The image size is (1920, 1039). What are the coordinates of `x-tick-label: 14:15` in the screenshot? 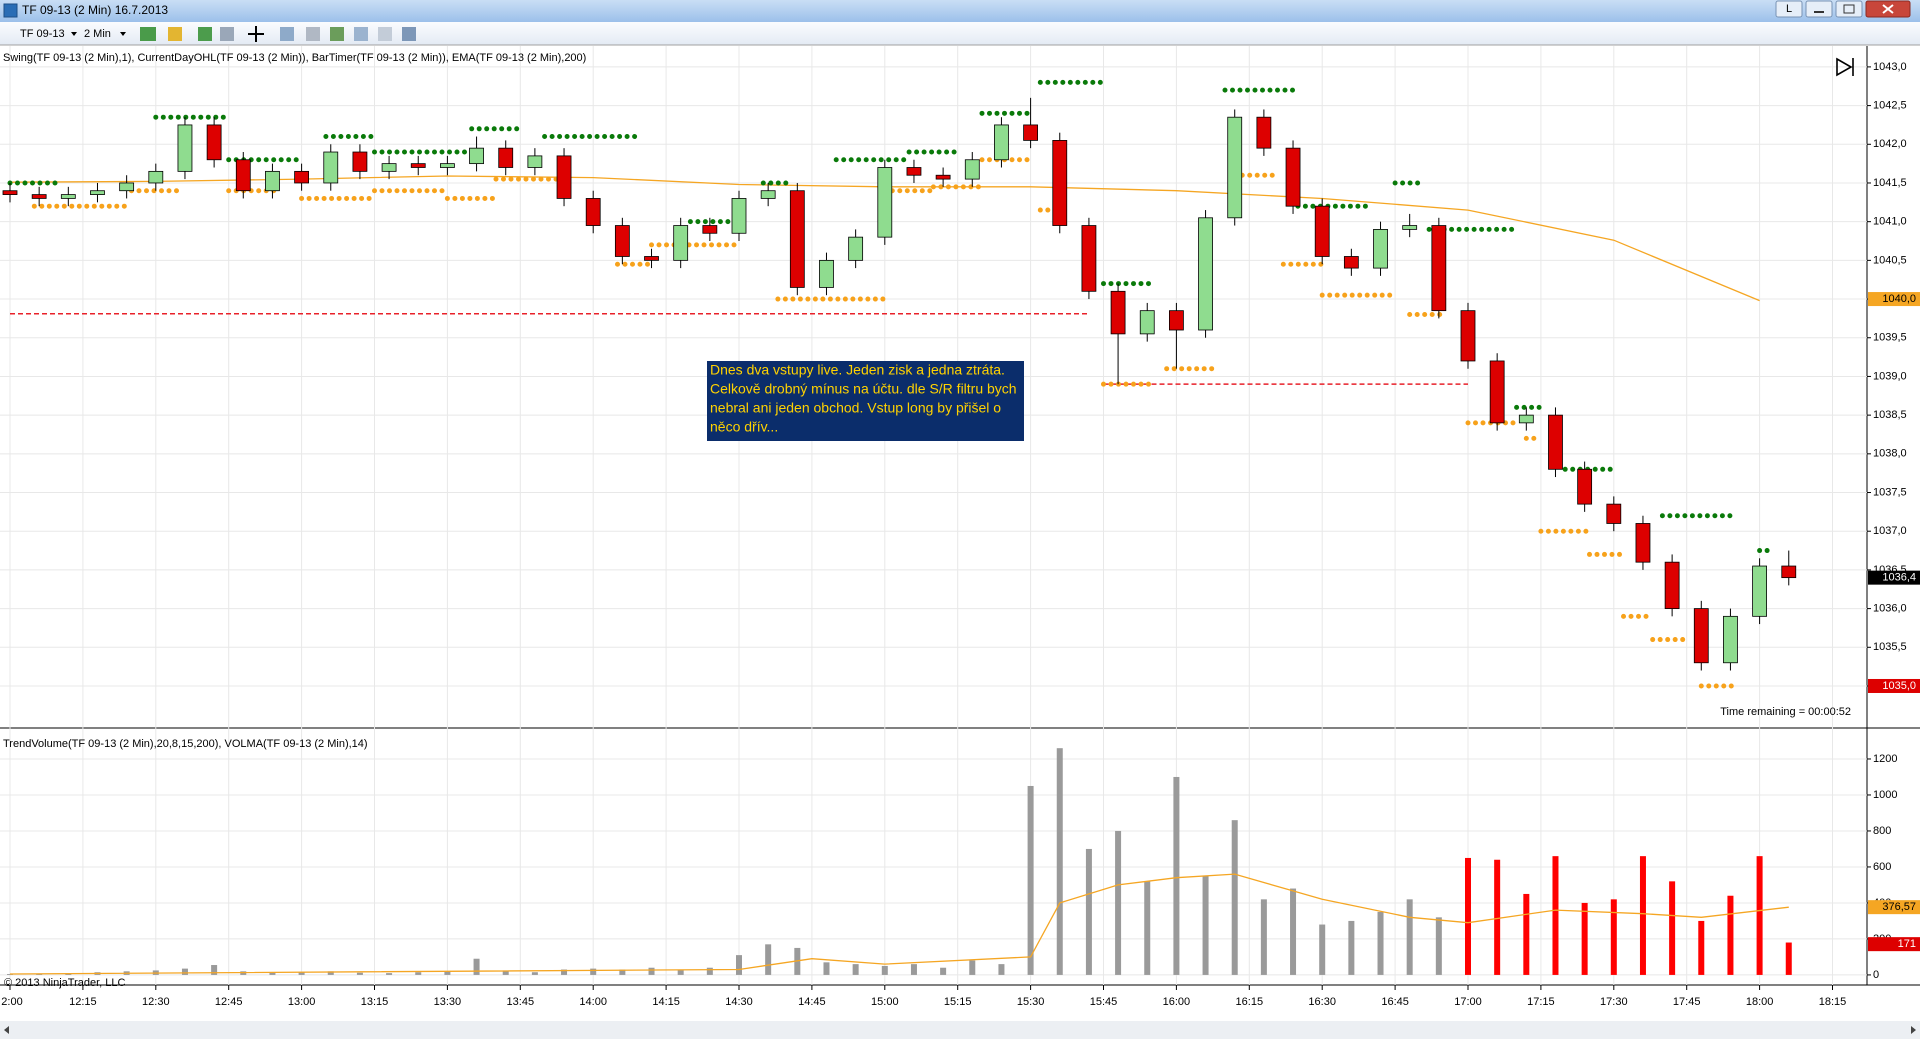 It's located at (666, 1002).